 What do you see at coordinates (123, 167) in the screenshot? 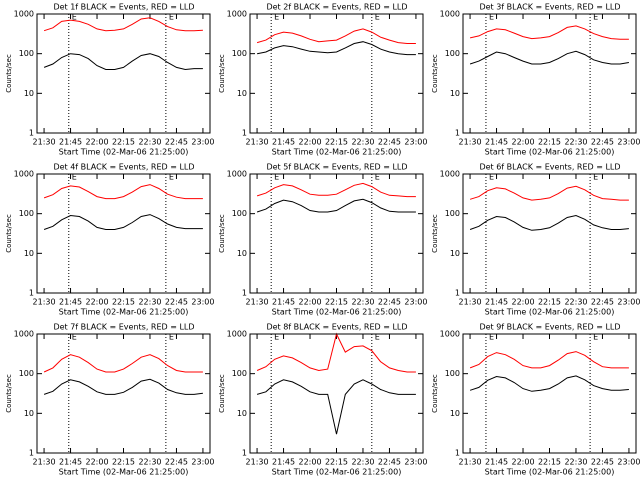
I see `panel-title: Det 4f BLACK = Events, RED = LLD` at bounding box center [123, 167].